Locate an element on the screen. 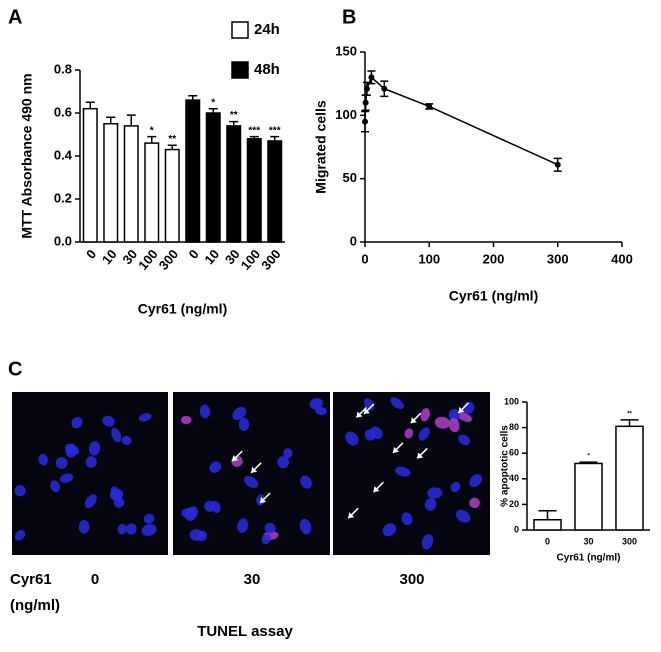 This screenshot has height=652, width=661. x-axis-label: Cyr61 (ng/ml) is located at coordinates (493, 296).